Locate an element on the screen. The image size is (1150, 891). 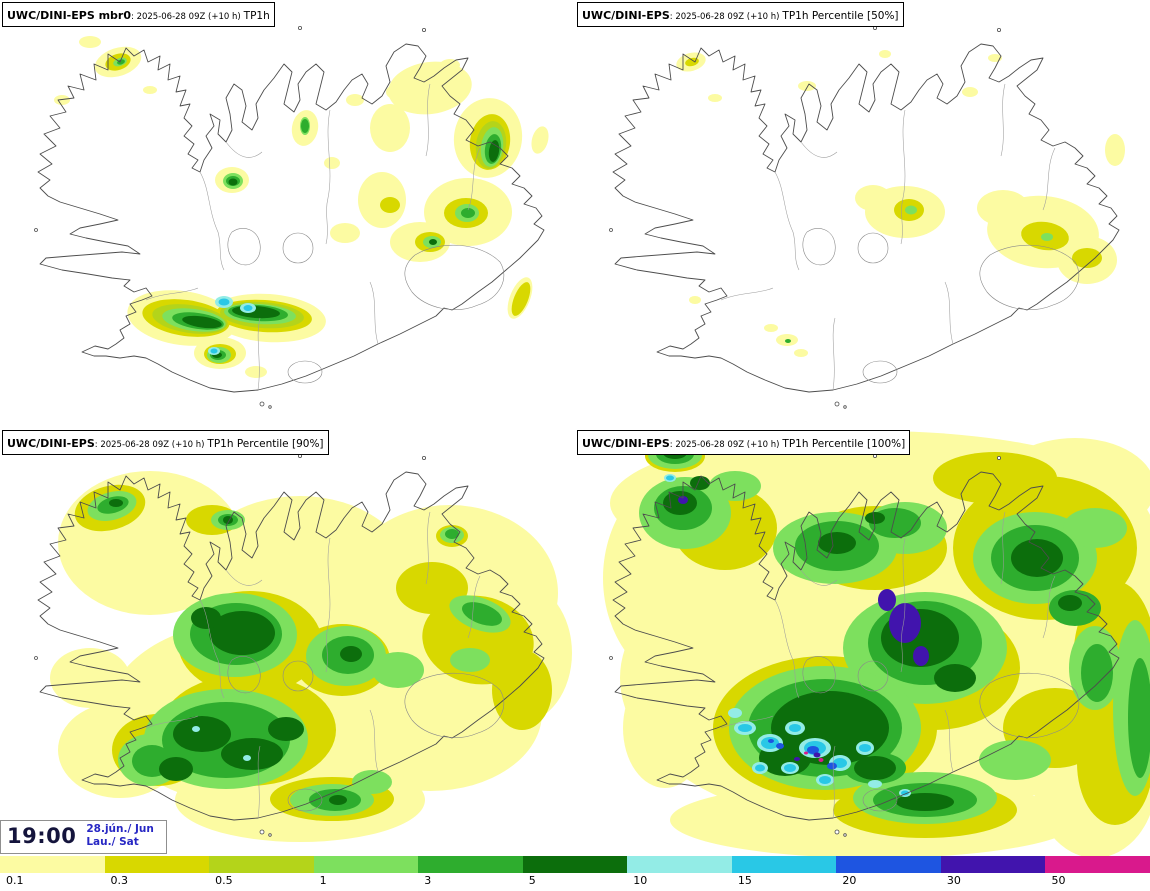
clock-time: 19:00 is located at coordinates (42, 836).